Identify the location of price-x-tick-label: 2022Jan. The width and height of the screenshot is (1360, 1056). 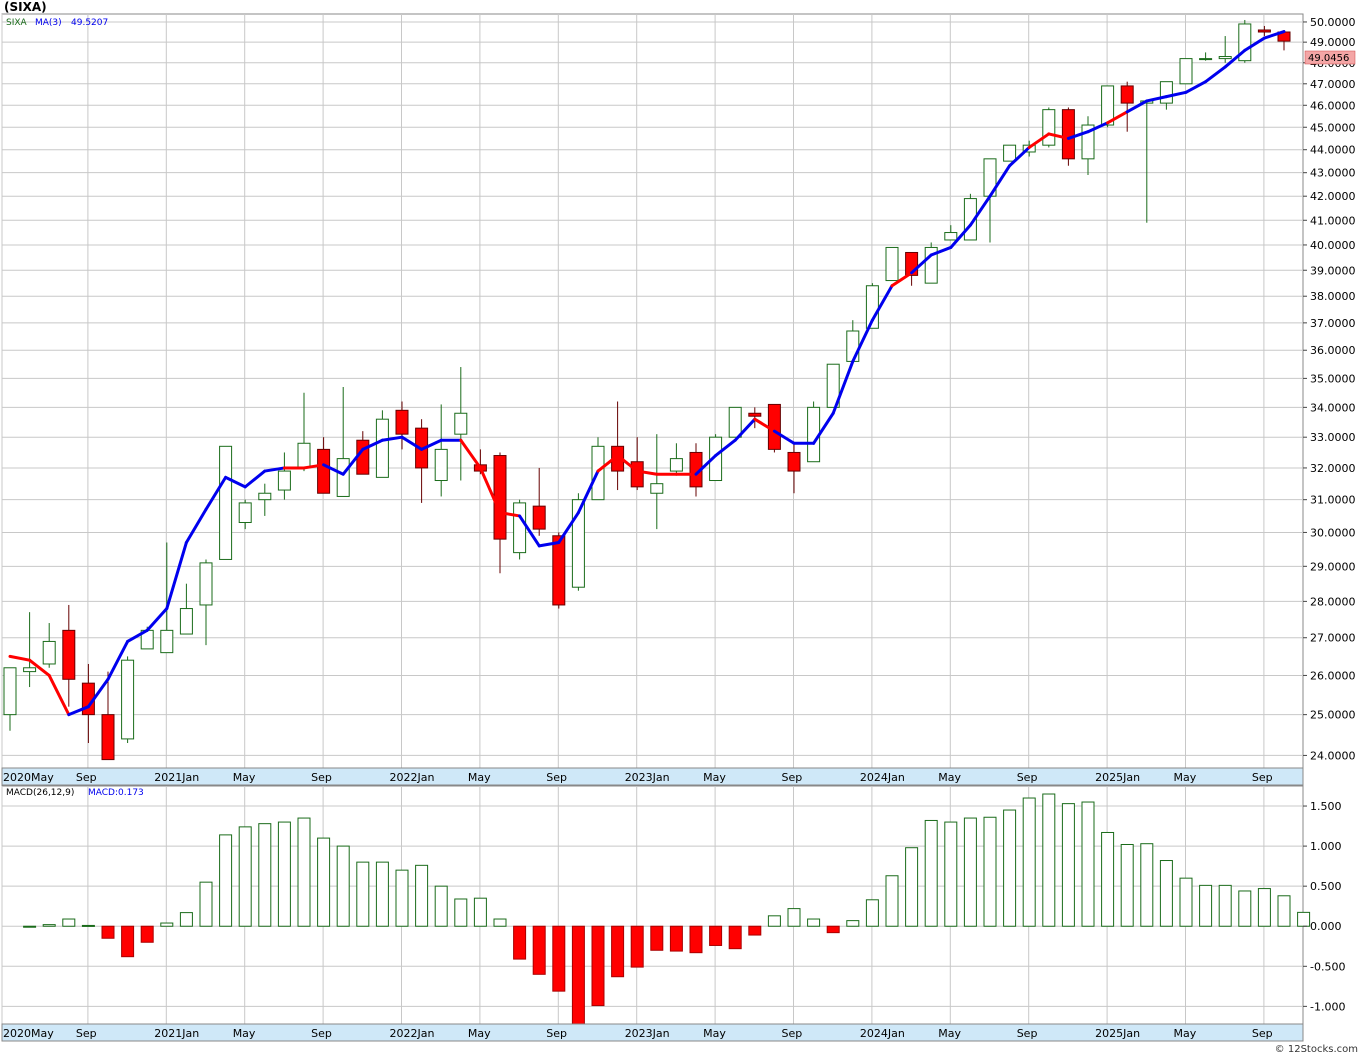
(412, 777).